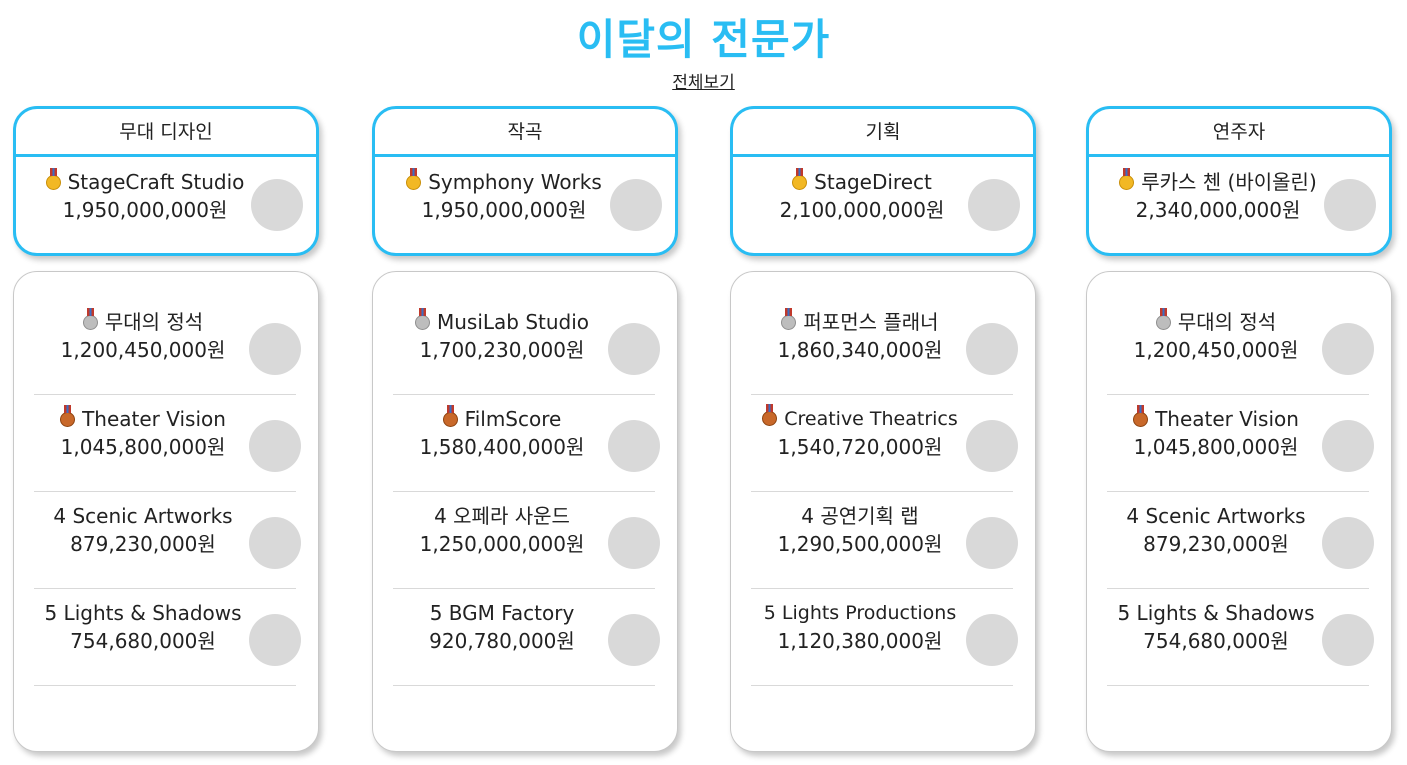 This screenshot has height=765, width=1407. I want to click on top-expert-card: 연주자 루카스 첸 (바이올린) 2,340,000,000원, so click(1239, 181).